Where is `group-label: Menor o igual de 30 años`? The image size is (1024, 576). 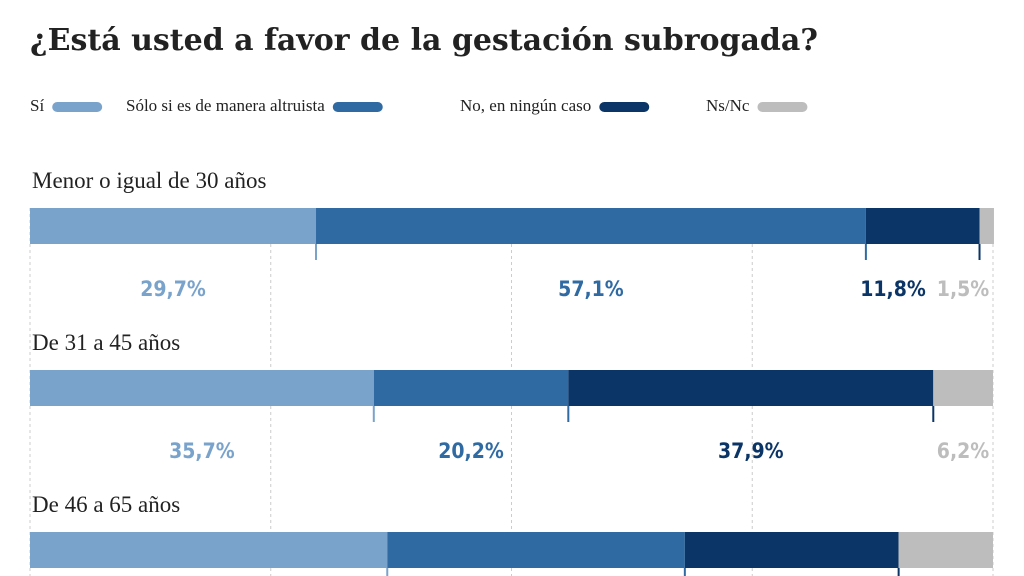
group-label: Menor o igual de 30 años is located at coordinates (149, 180).